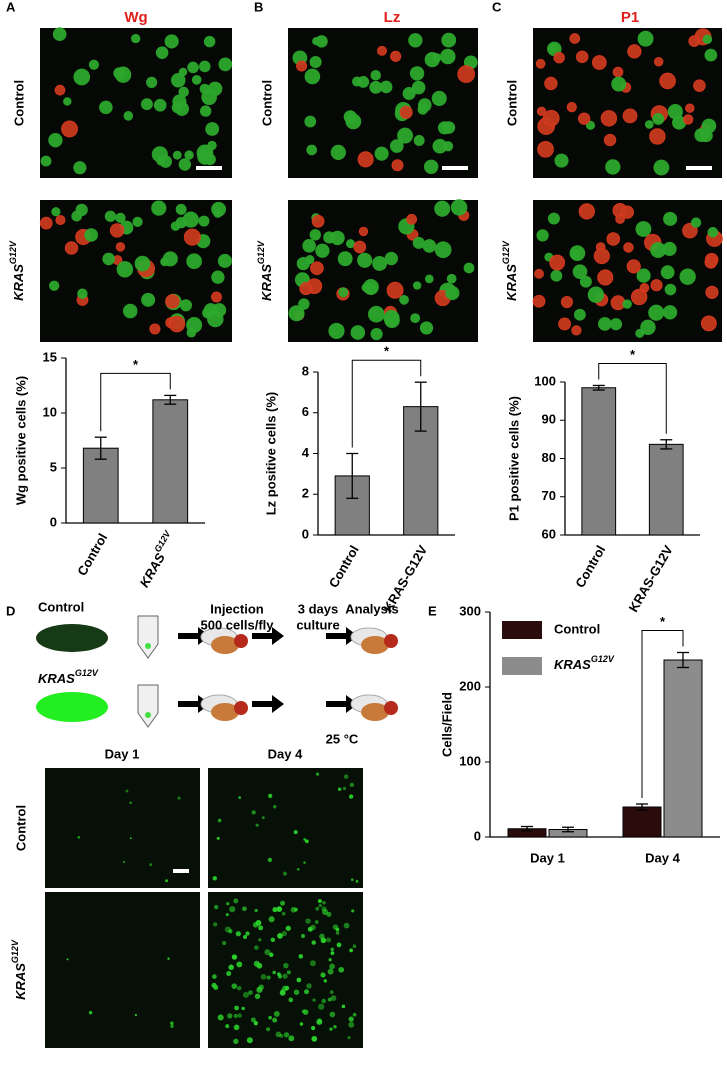  Describe the element at coordinates (549, 533) in the screenshot. I see `y-tick-label: 60` at that location.